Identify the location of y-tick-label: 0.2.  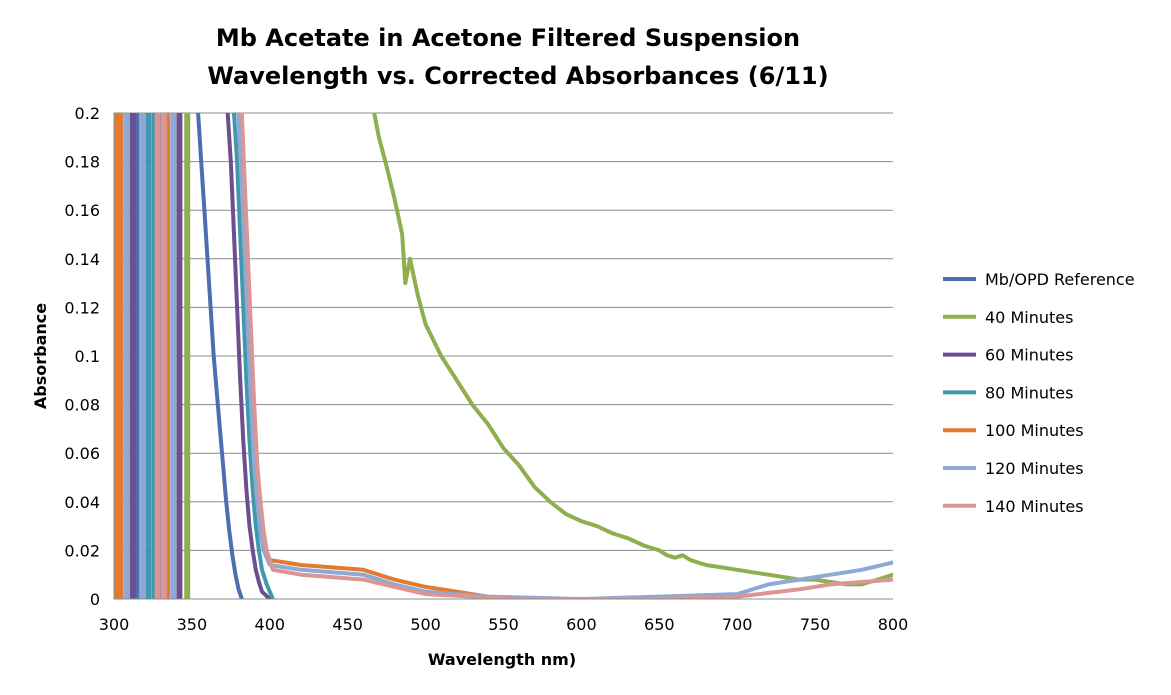
(87, 113).